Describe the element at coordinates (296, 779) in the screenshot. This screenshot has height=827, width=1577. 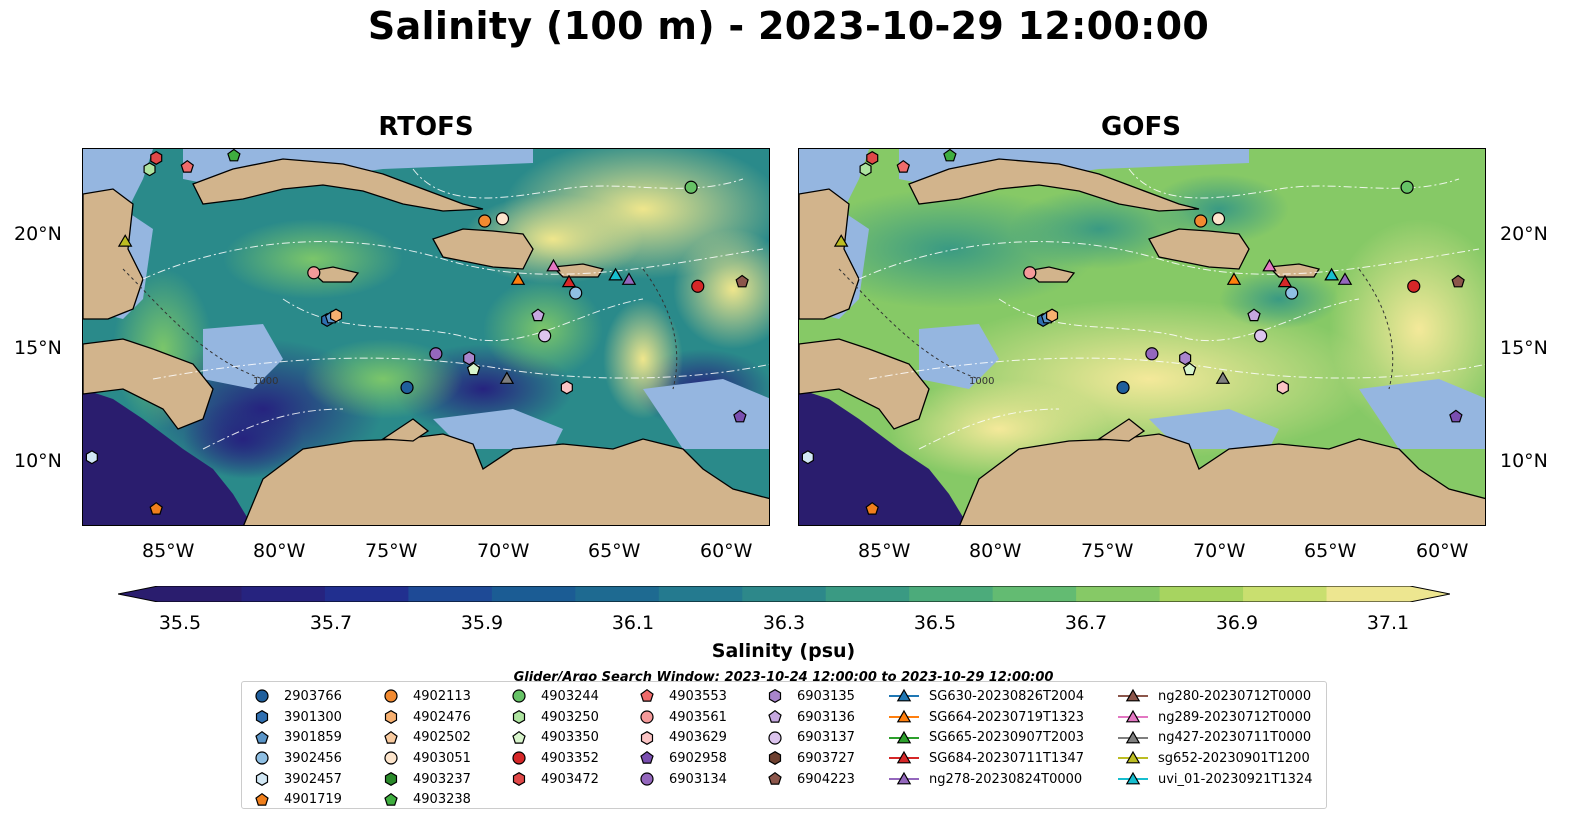
I see `legend-item: 3902457` at that location.